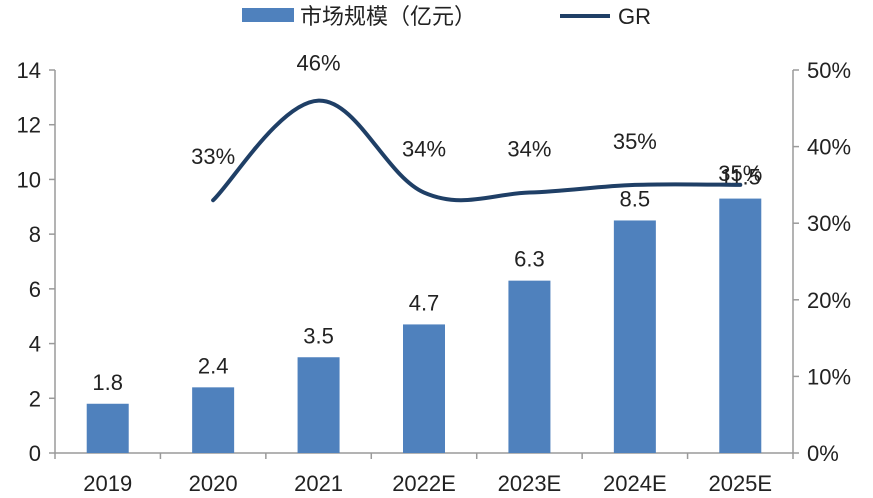  What do you see at coordinates (29, 179) in the screenshot?
I see `left-tick-label: 10` at bounding box center [29, 179].